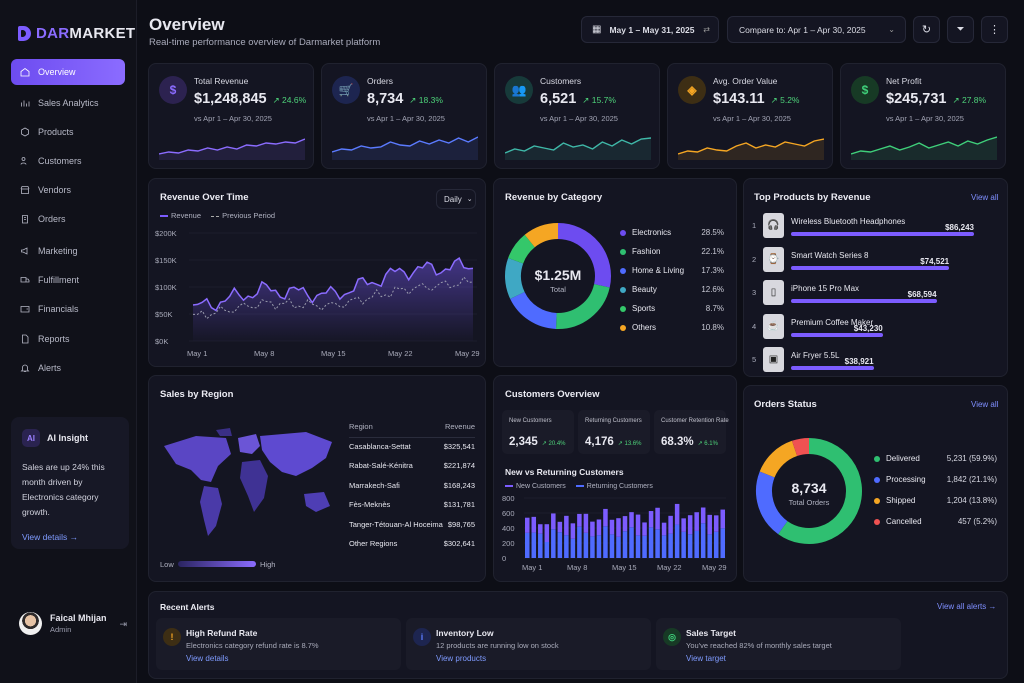 This screenshot has height=683, width=1024. Describe the element at coordinates (985, 404) in the screenshot. I see `orders-status-view-all: View all` at that location.